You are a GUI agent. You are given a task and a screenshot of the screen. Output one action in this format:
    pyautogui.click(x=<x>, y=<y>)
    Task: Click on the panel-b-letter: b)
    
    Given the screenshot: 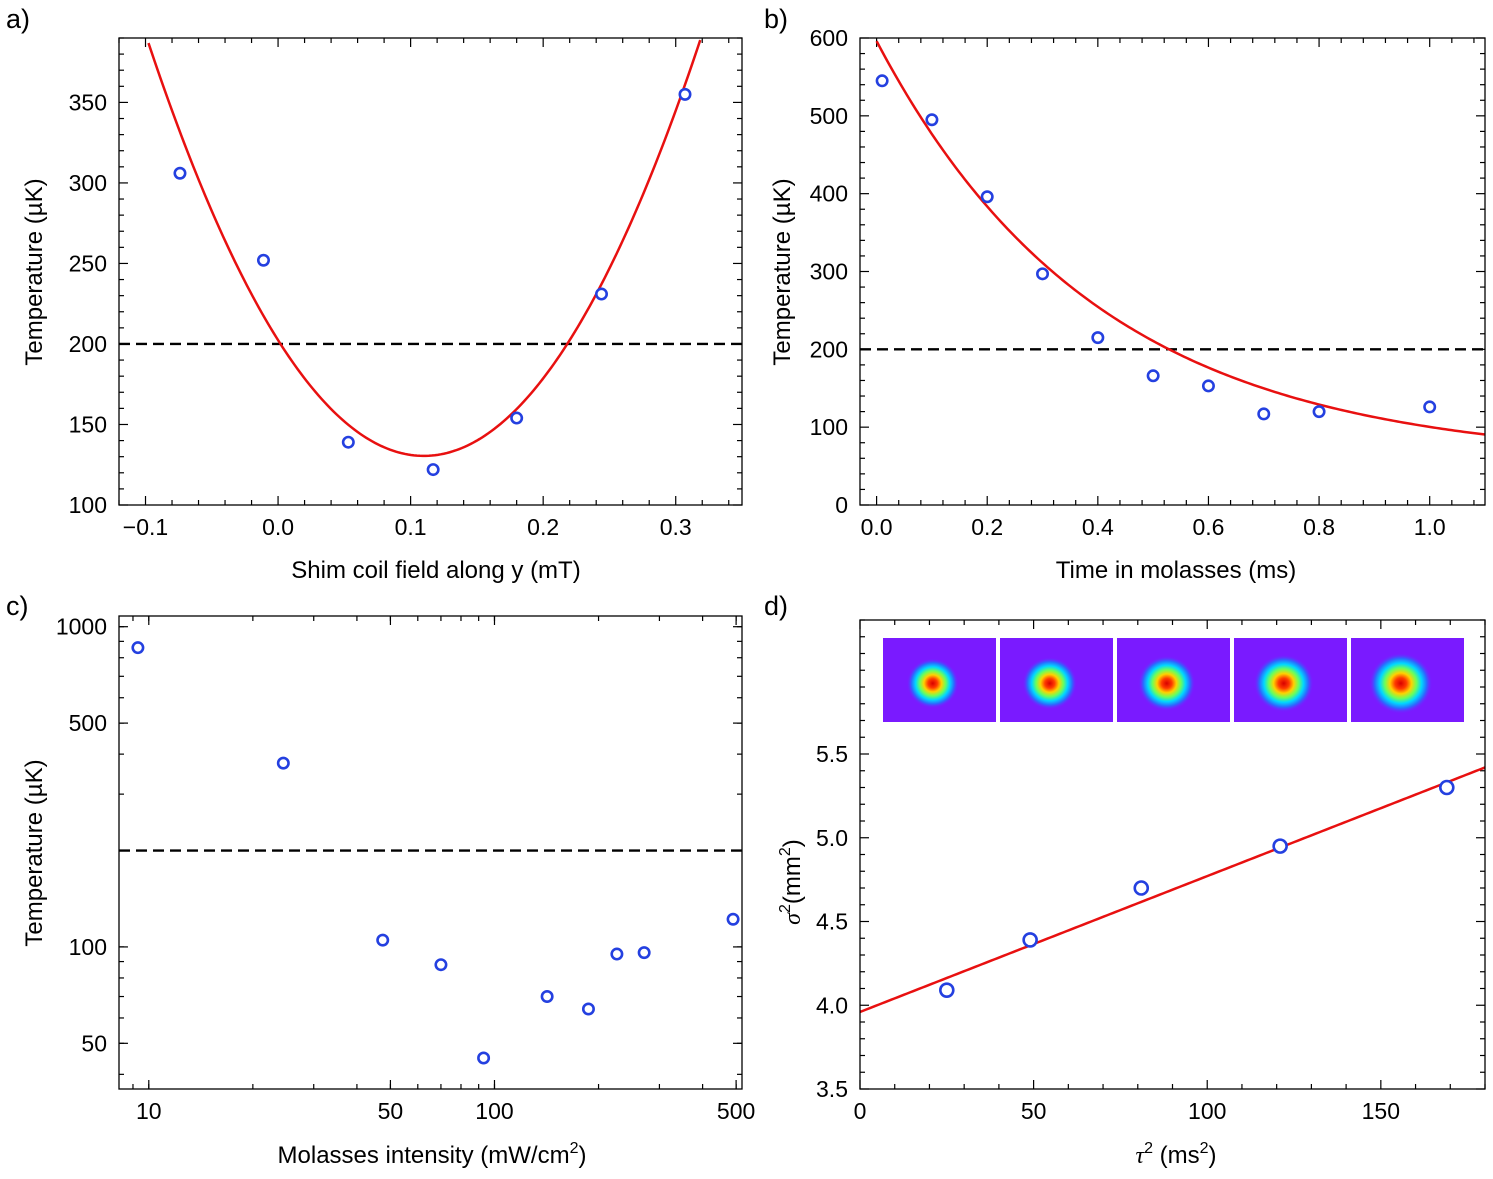 What is the action you would take?
    pyautogui.click(x=776, y=19)
    